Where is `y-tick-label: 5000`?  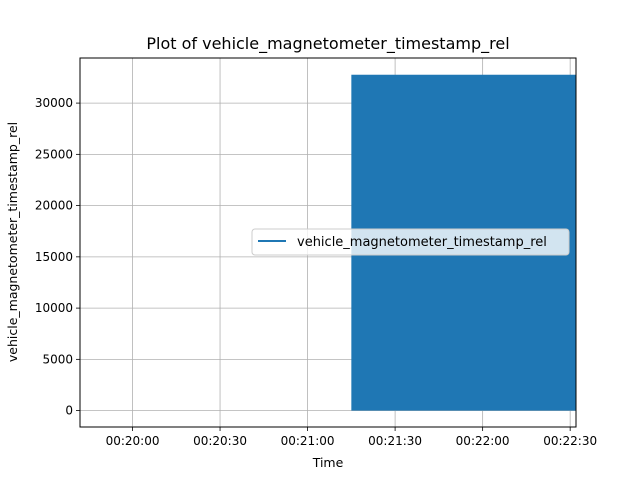
y-tick-label: 5000 is located at coordinates (57, 359).